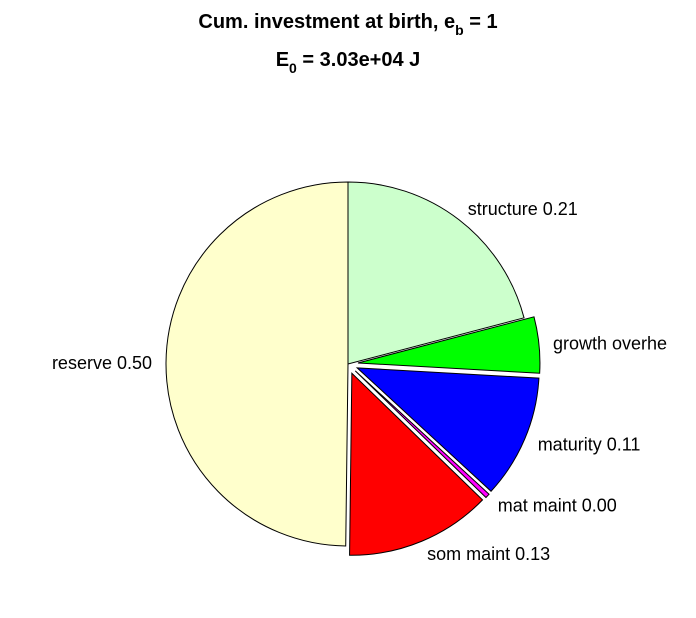 The width and height of the screenshot is (696, 618). Describe the element at coordinates (610, 343) in the screenshot. I see `label-growth-overhead: growth overhe` at that location.